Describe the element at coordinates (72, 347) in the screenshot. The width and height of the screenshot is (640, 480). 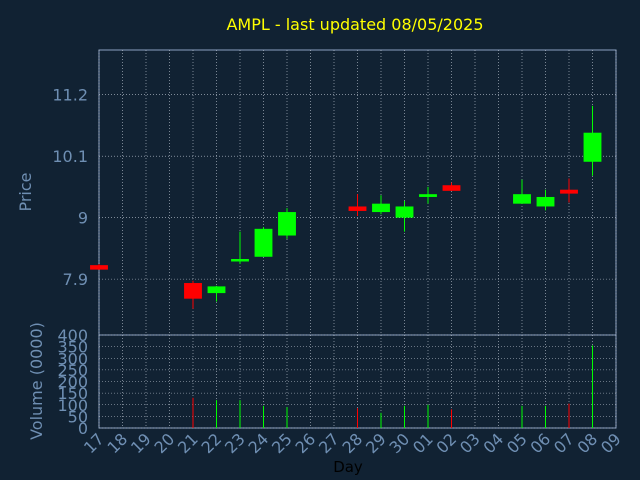
I see `volume-tick-label: 350` at that location.